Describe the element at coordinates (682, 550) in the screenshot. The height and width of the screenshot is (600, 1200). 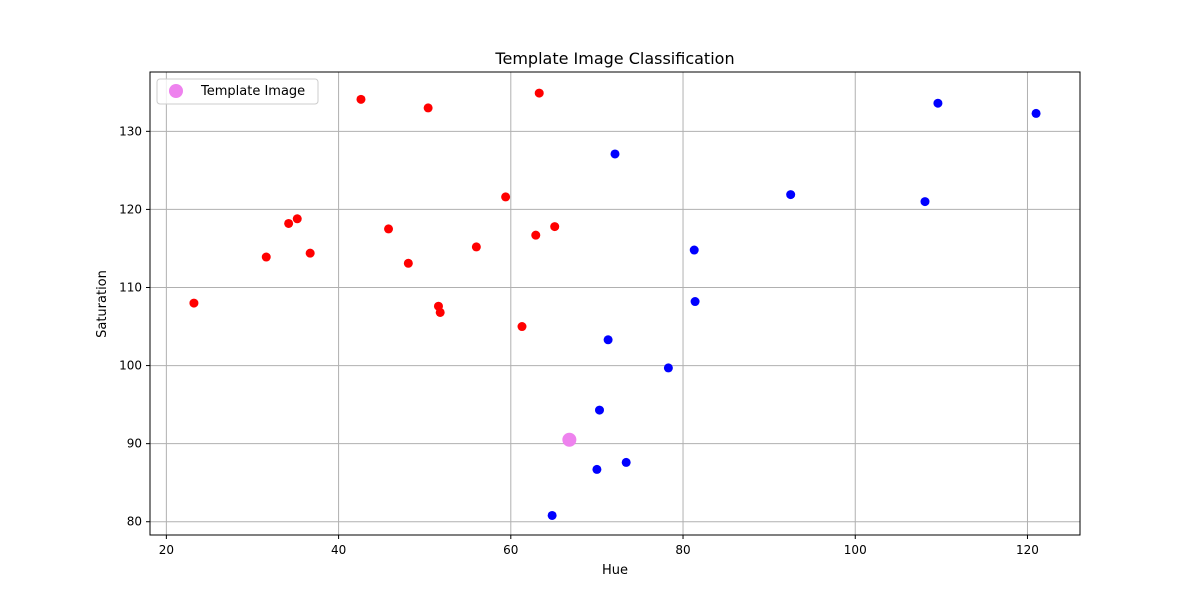
I see `x-tick-label: 80` at that location.